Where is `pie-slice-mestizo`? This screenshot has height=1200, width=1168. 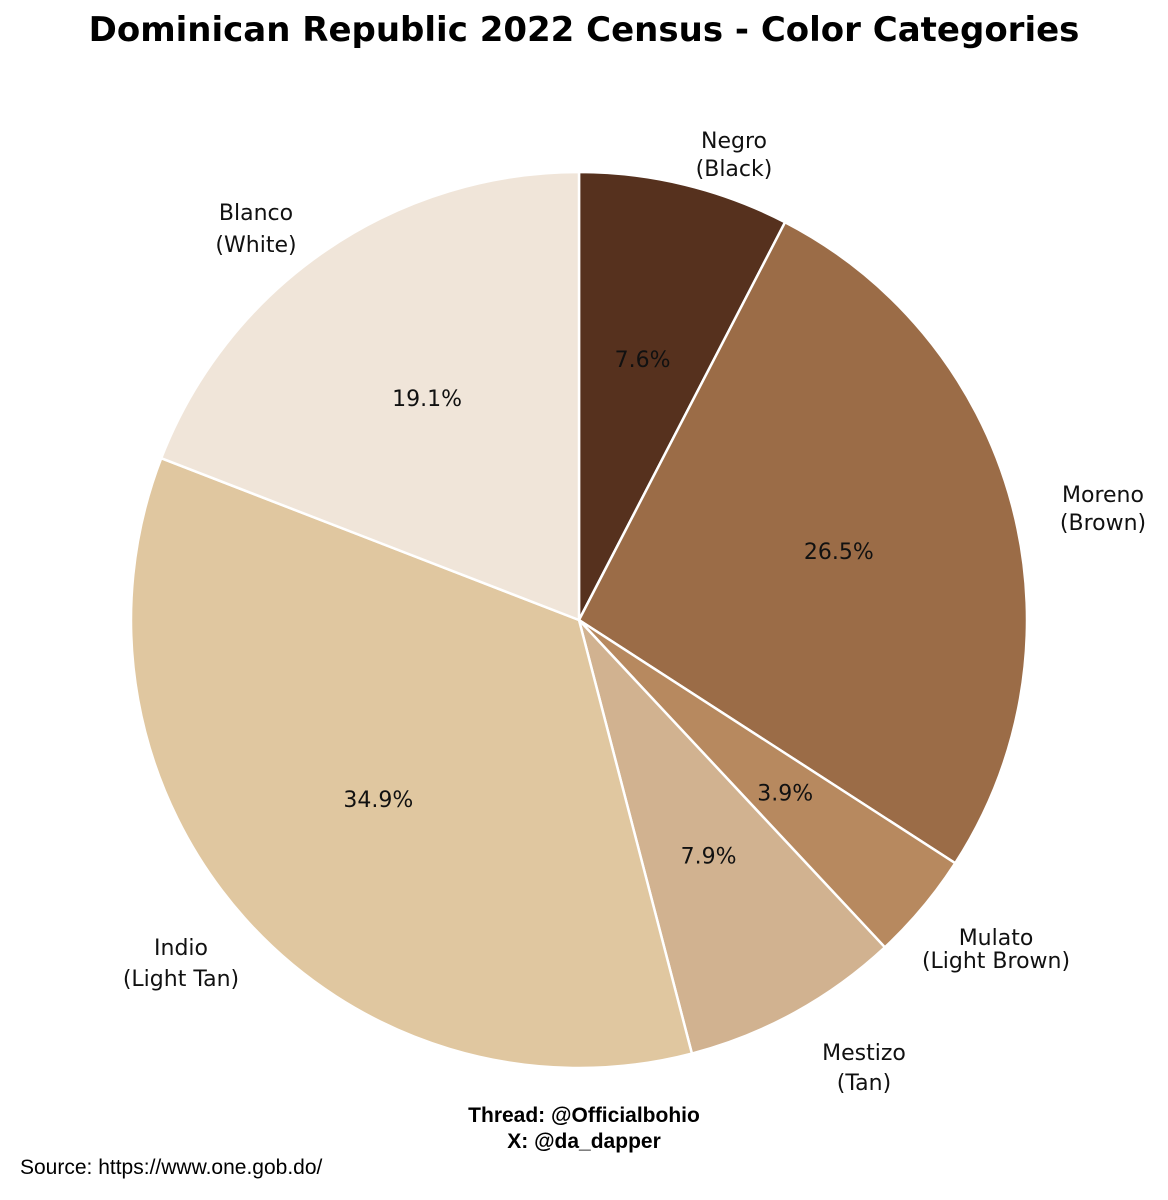
pie-slice-mestizo is located at coordinates (732, 836).